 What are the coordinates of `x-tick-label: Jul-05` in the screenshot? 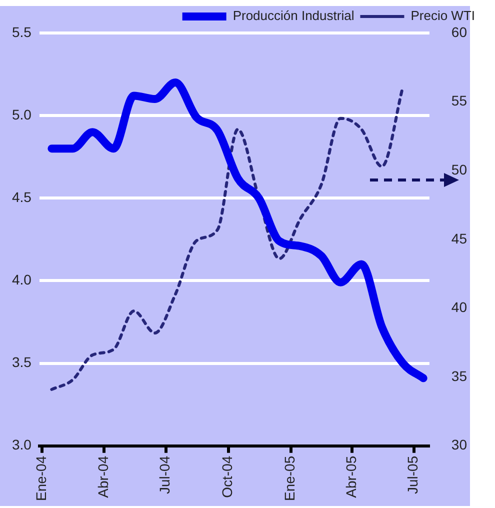 It's located at (412, 475).